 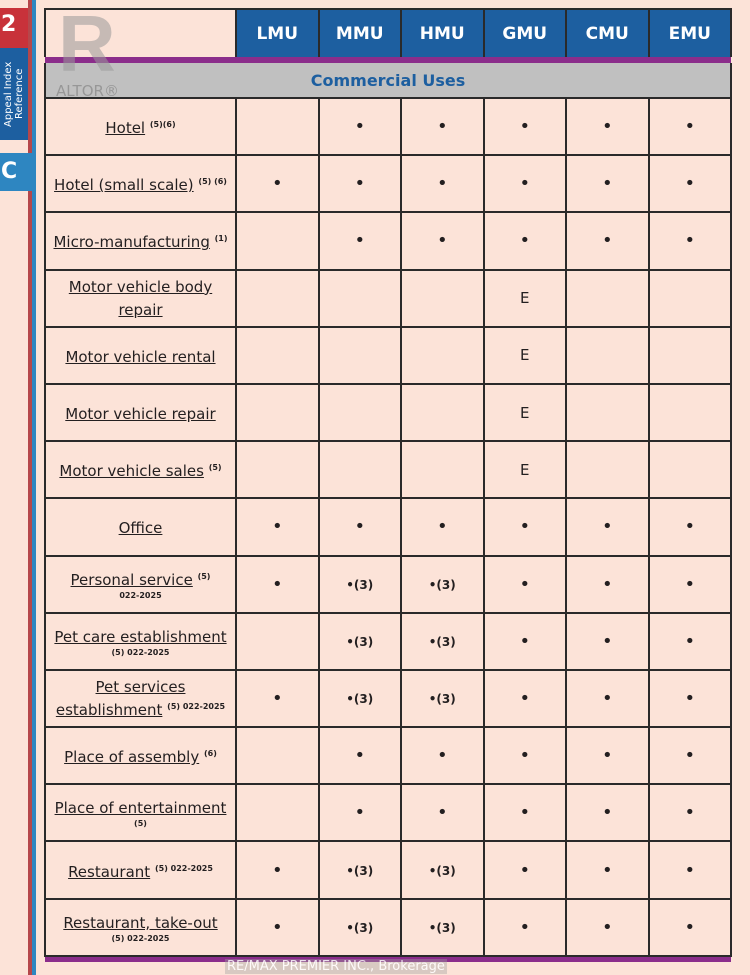 I want to click on table-row: Motor vehicle rental E, so click(x=388, y=355).